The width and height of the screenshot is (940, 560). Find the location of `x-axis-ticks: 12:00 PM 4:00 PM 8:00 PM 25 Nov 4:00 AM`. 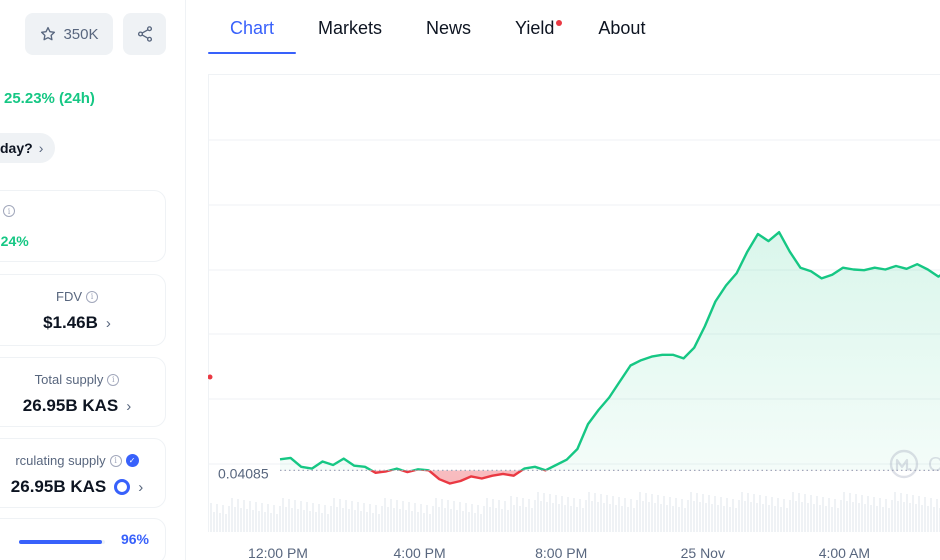

x-axis-ticks: 12:00 PM 4:00 PM 8:00 PM 25 Nov 4:00 AM is located at coordinates (559, 552).